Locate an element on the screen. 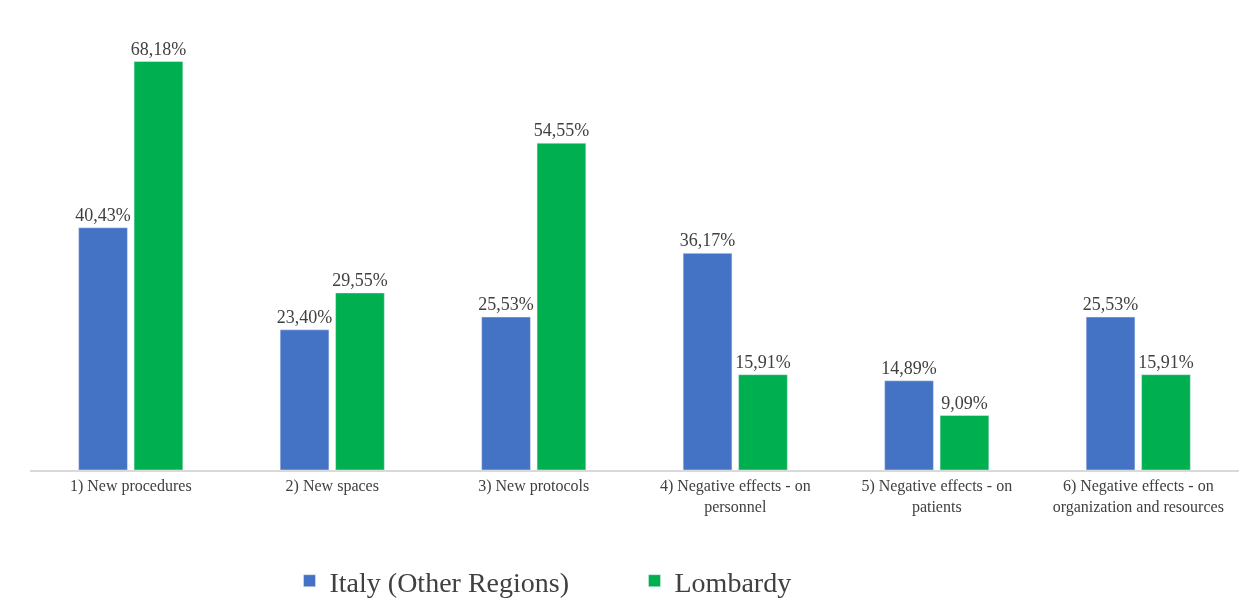 This screenshot has width=1249, height=616. x-tick-label: 5) Negative effects - on patients is located at coordinates (937, 496).